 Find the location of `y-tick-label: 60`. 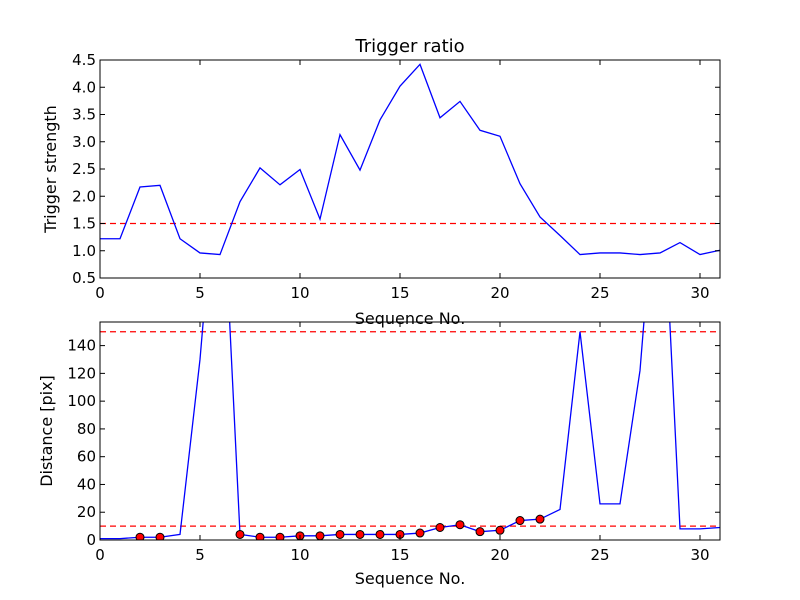

y-tick-label: 60 is located at coordinates (86, 457).